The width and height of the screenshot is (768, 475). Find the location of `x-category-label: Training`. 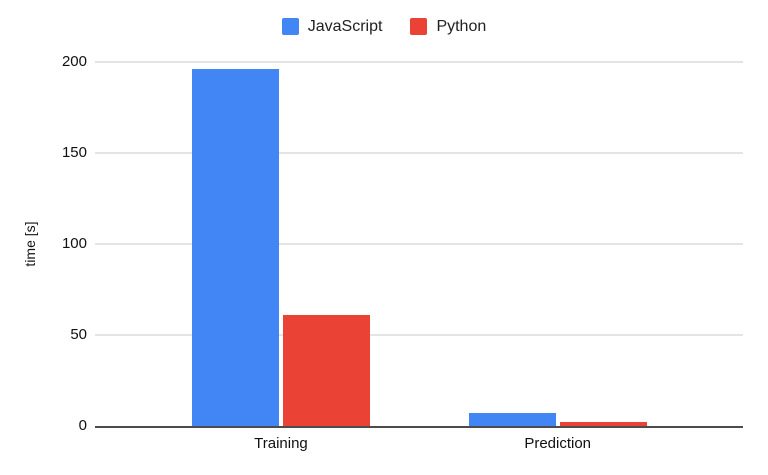

x-category-label: Training is located at coordinates (281, 443).